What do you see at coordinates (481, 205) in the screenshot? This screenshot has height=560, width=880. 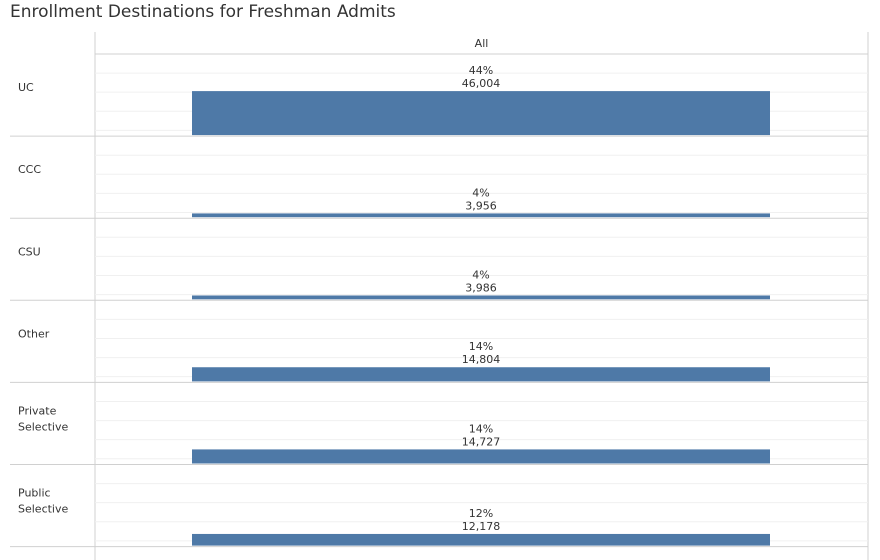 I see `value-label: 3,956` at bounding box center [481, 205].